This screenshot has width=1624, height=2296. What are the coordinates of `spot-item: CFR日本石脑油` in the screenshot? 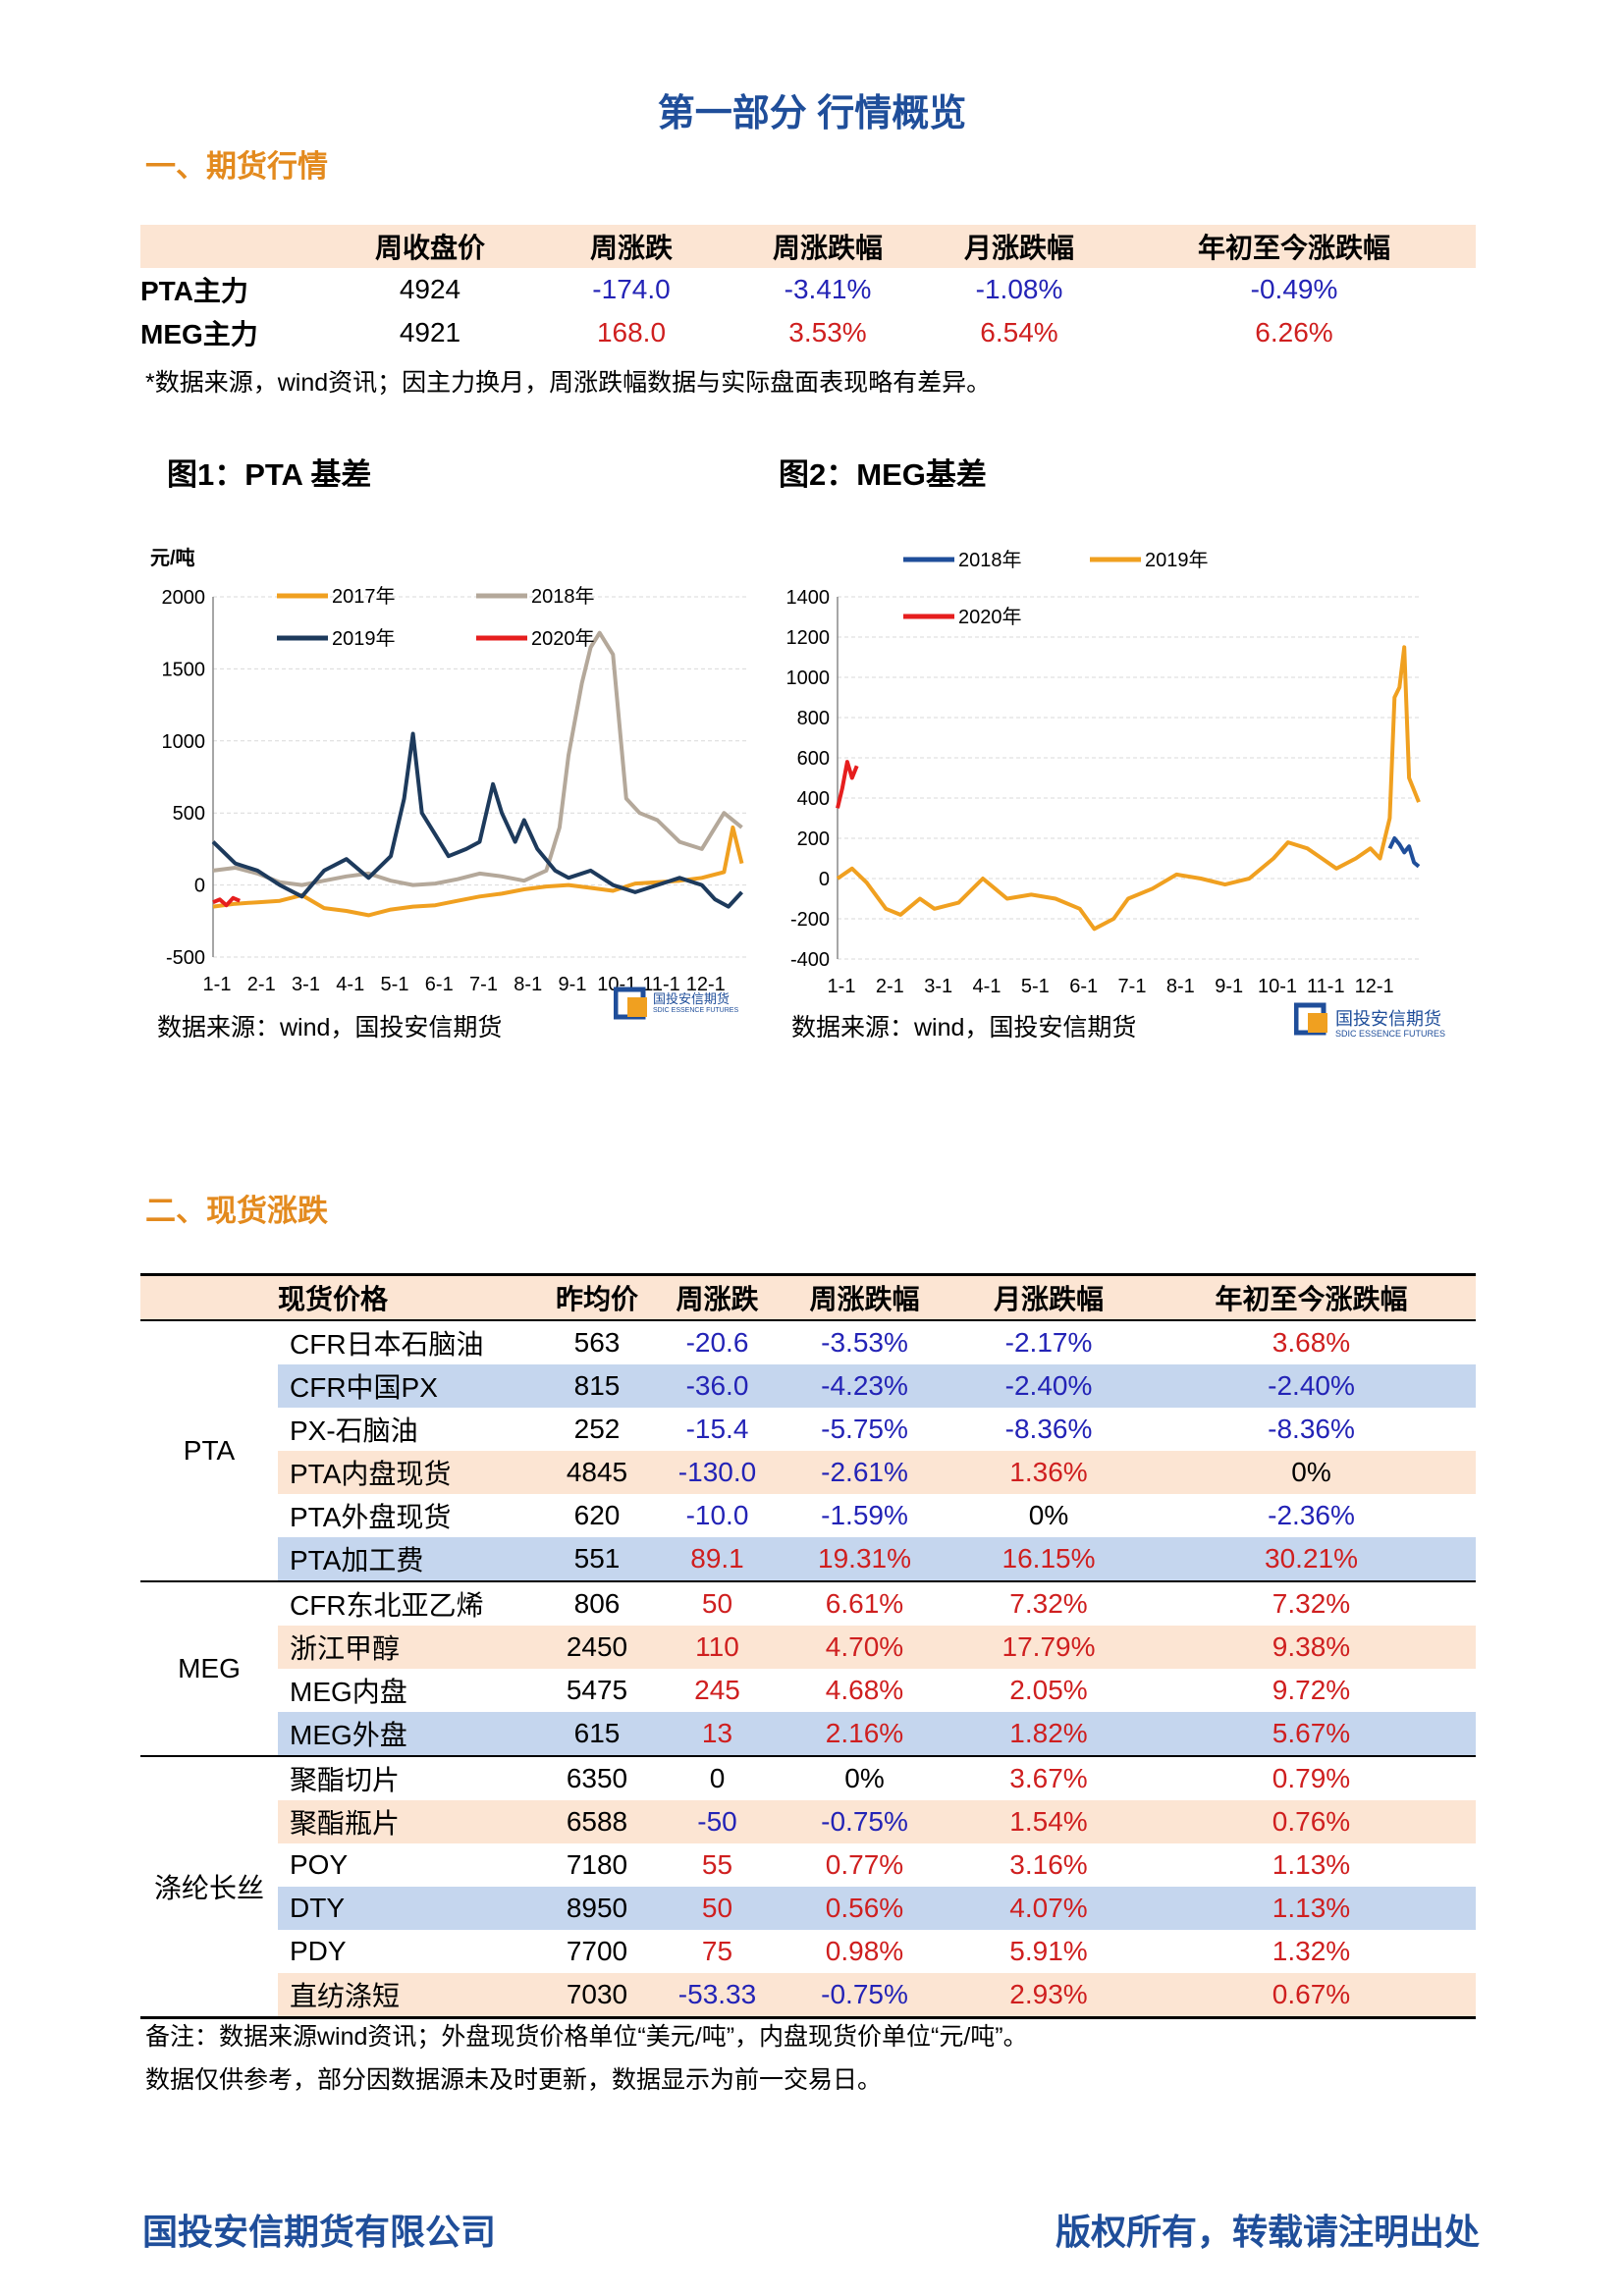 It's located at (387, 1344).